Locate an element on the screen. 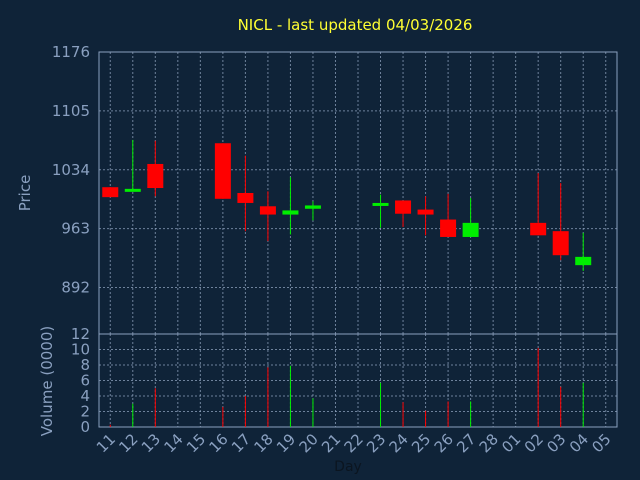 The width and height of the screenshot is (640, 480). volume-y-tick-label: 12 is located at coordinates (80, 334).